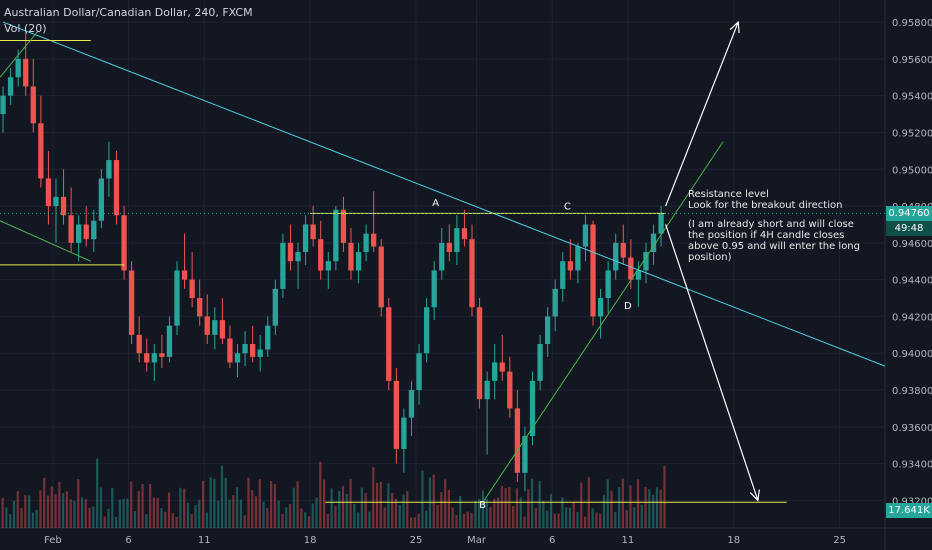  Describe the element at coordinates (19, 54) in the screenshot. I see `left-green-upper-line` at that location.